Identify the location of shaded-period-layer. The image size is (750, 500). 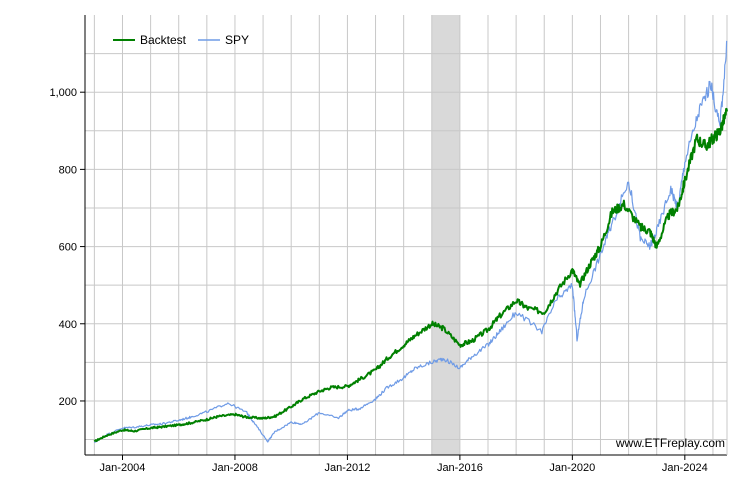
(445, 235).